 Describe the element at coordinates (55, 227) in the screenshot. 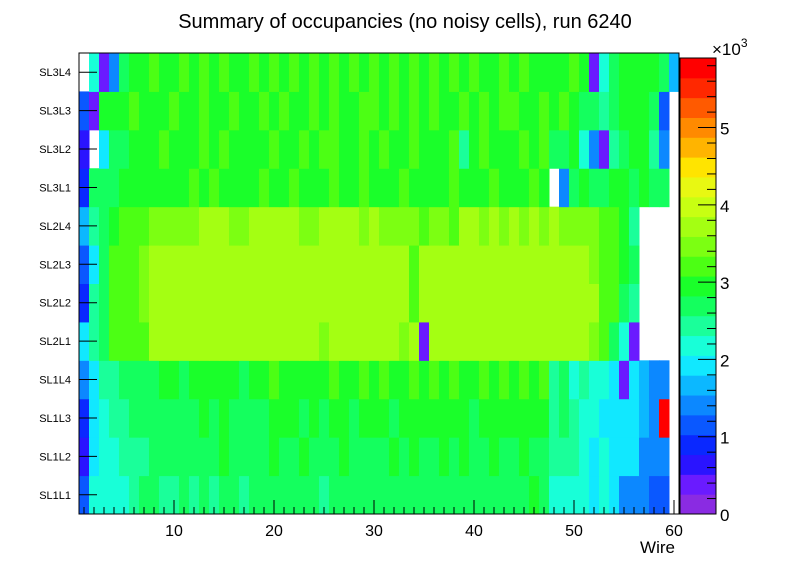

I see `y-tick-label: SL2L4` at that location.